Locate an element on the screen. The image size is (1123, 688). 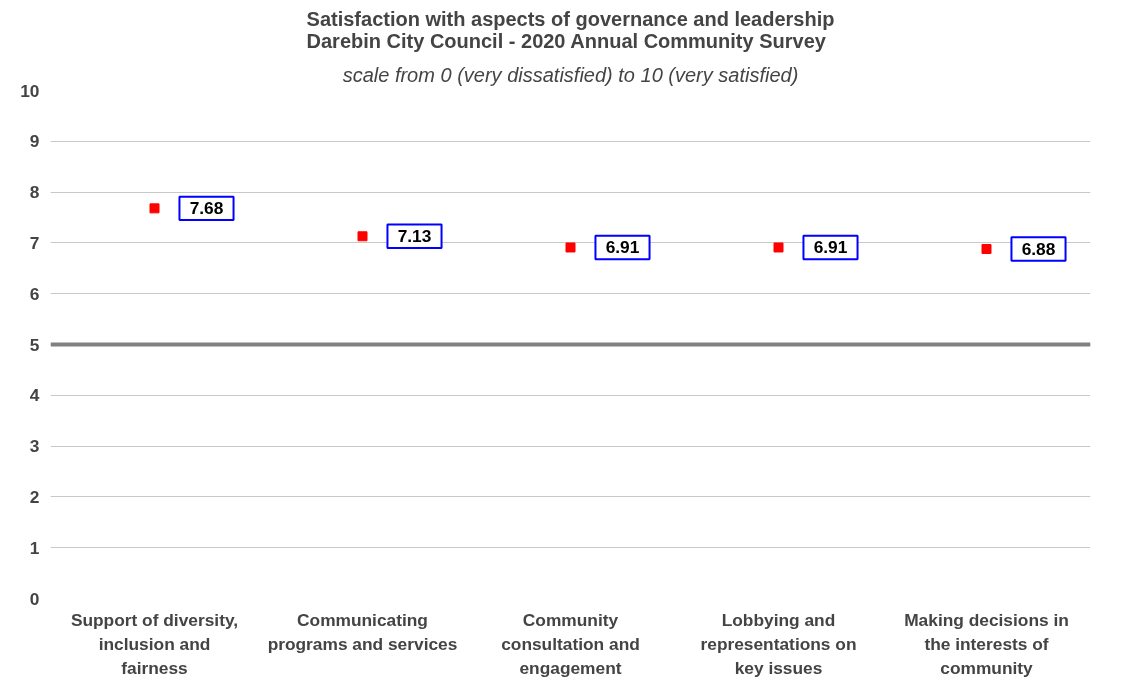
y-tick-label: 0 is located at coordinates (34, 598).